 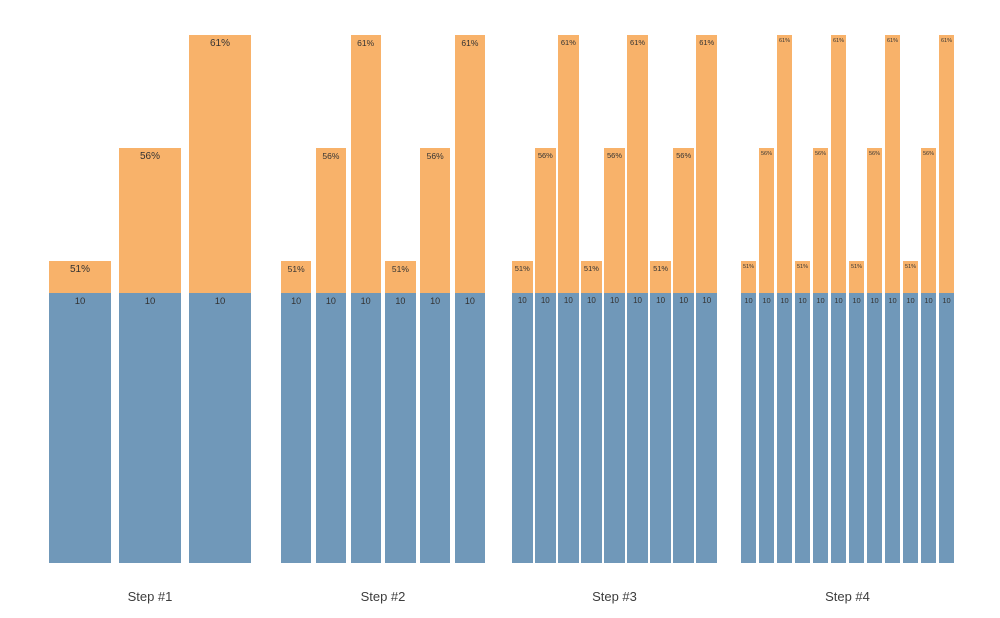 What do you see at coordinates (614, 596) in the screenshot?
I see `facet-label: Step #3` at bounding box center [614, 596].